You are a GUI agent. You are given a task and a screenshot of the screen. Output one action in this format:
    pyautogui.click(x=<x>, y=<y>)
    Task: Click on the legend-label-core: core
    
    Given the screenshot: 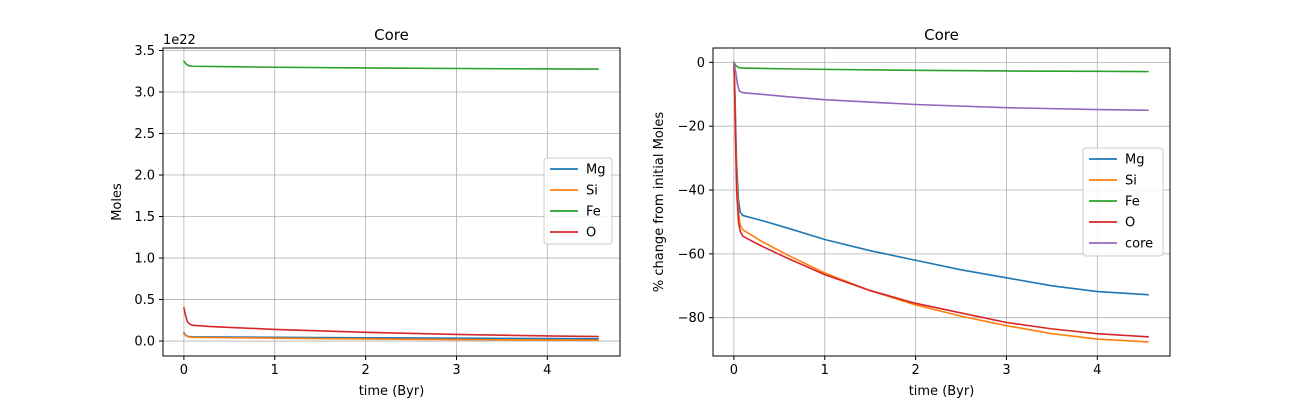 What is the action you would take?
    pyautogui.click(x=1139, y=244)
    